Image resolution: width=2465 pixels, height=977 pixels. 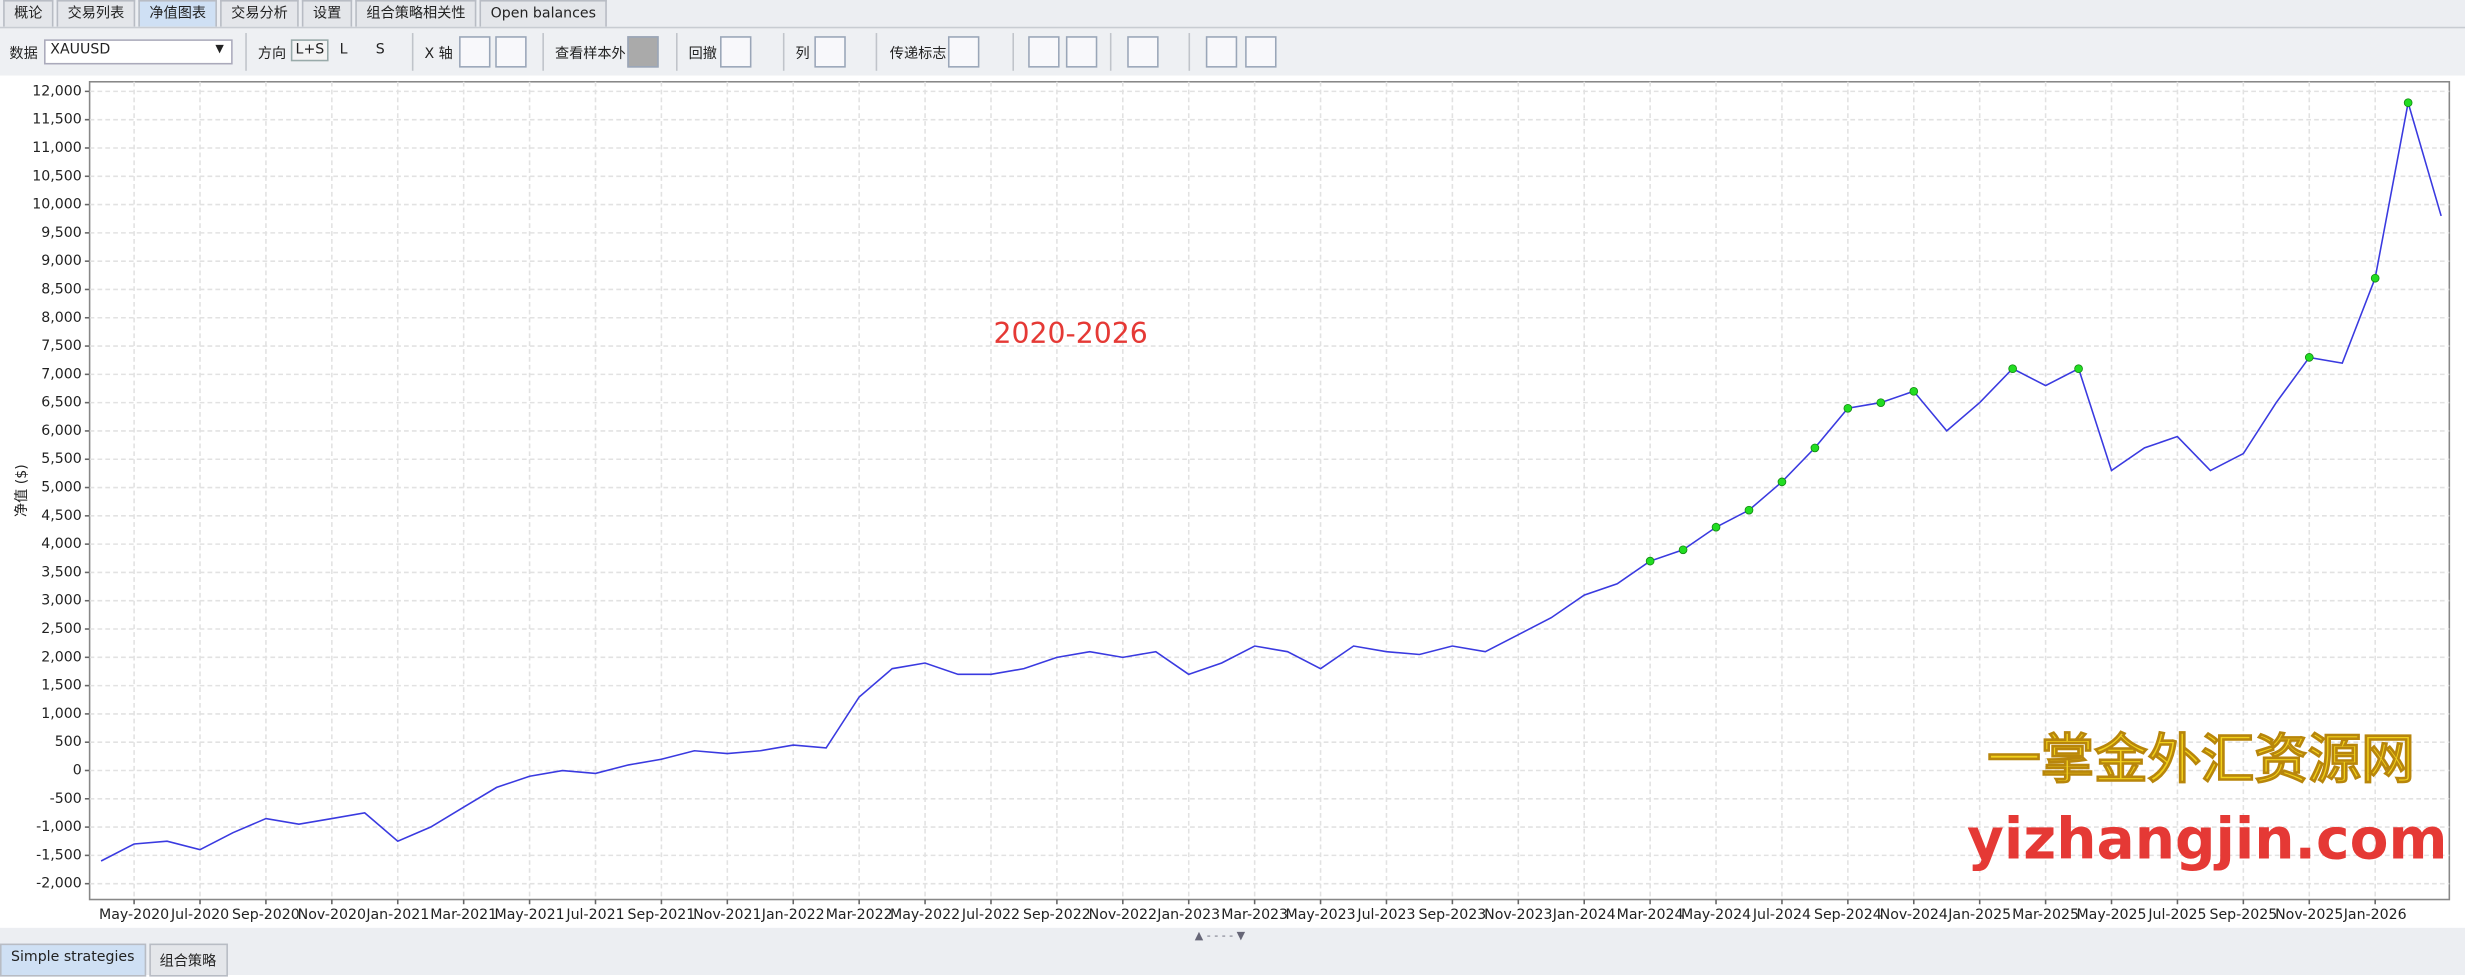 I want to click on direction-button: L+S, so click(x=310, y=50).